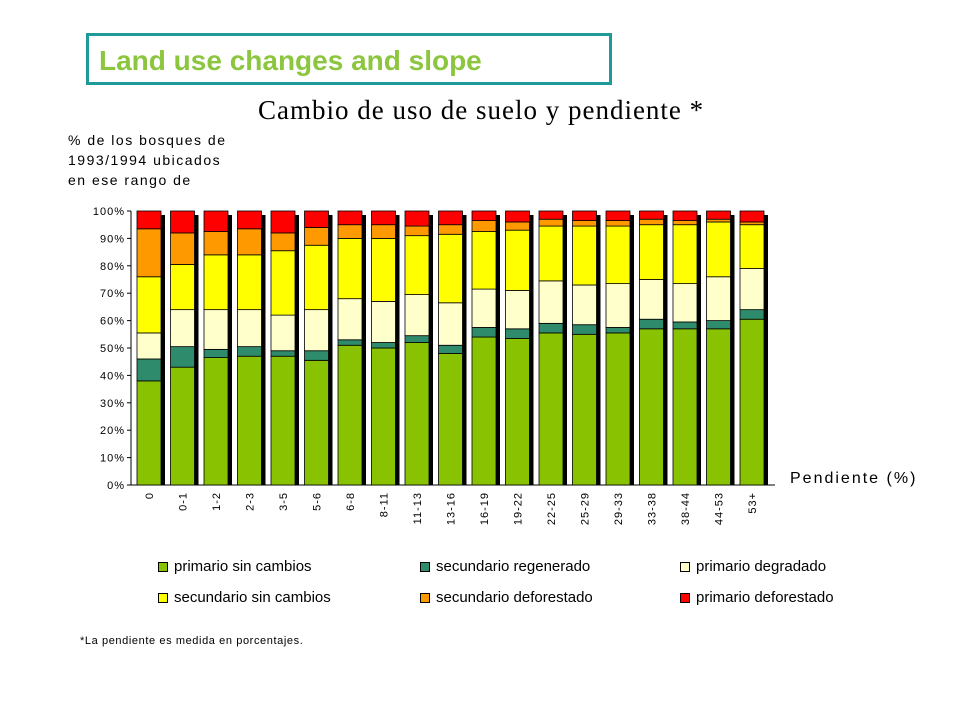 This screenshot has height=720, width=960. I want to click on x-tick-label: 53+, so click(753, 503).